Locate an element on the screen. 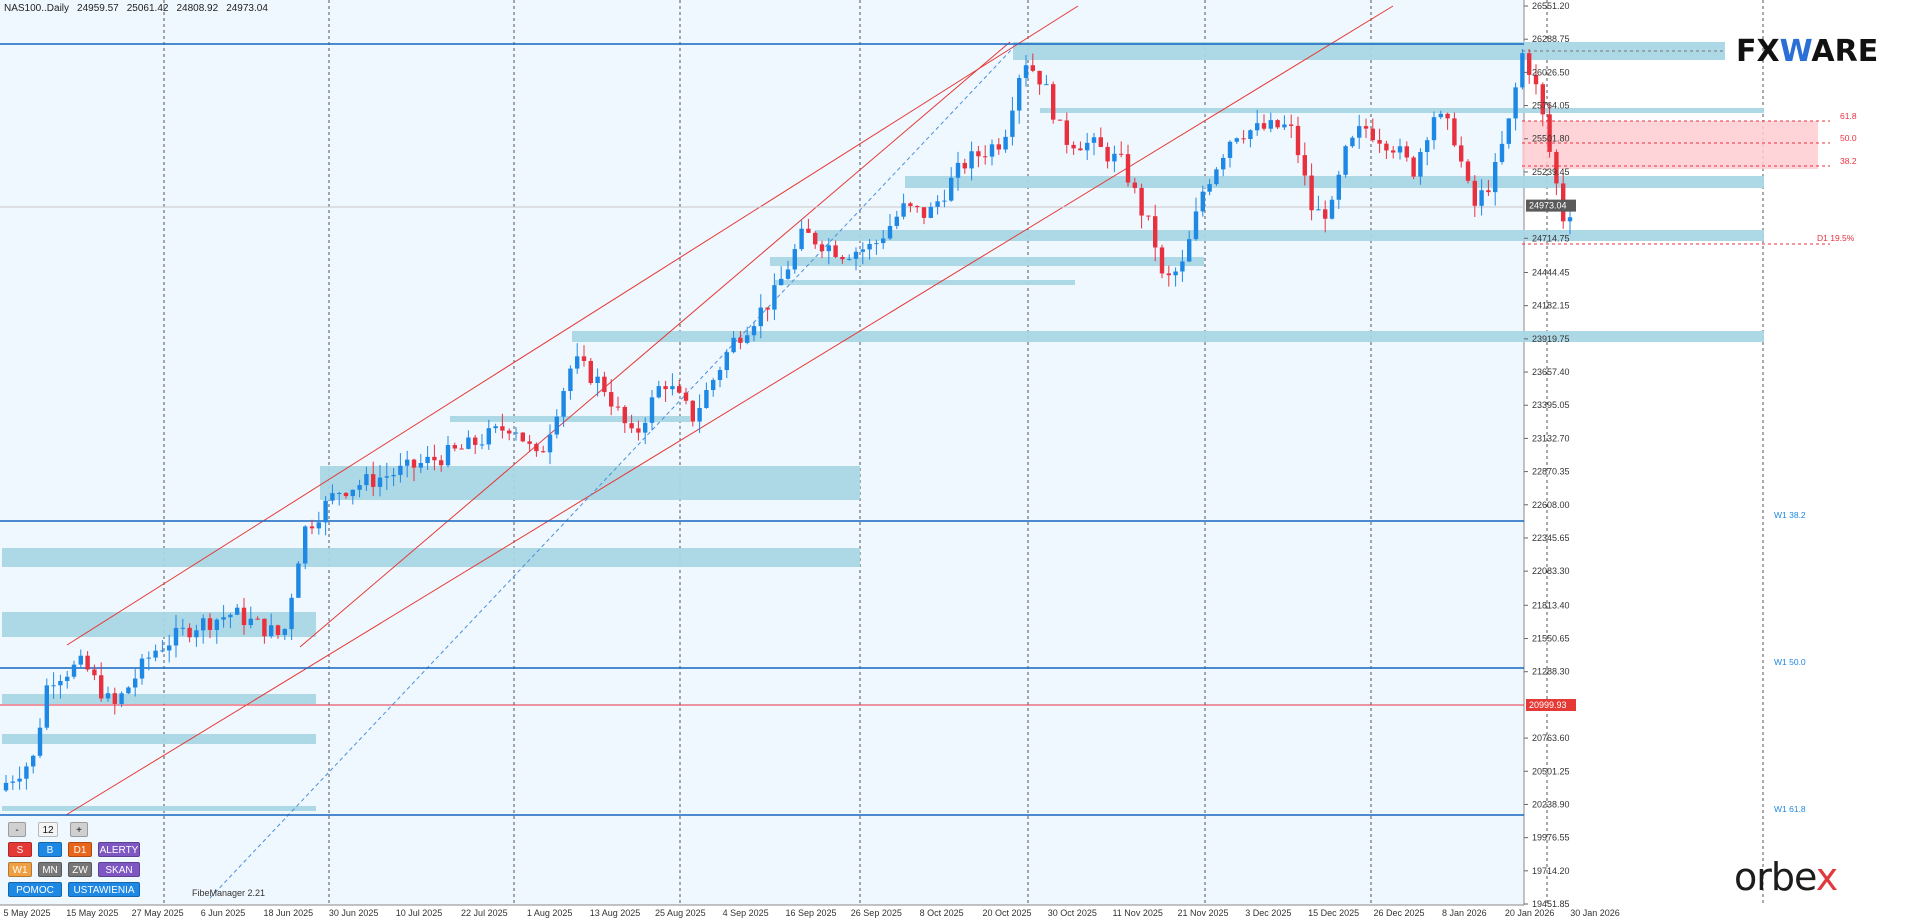 This screenshot has width=1916, height=923. time-tick-label: 27 May 2025 is located at coordinates (158, 913).